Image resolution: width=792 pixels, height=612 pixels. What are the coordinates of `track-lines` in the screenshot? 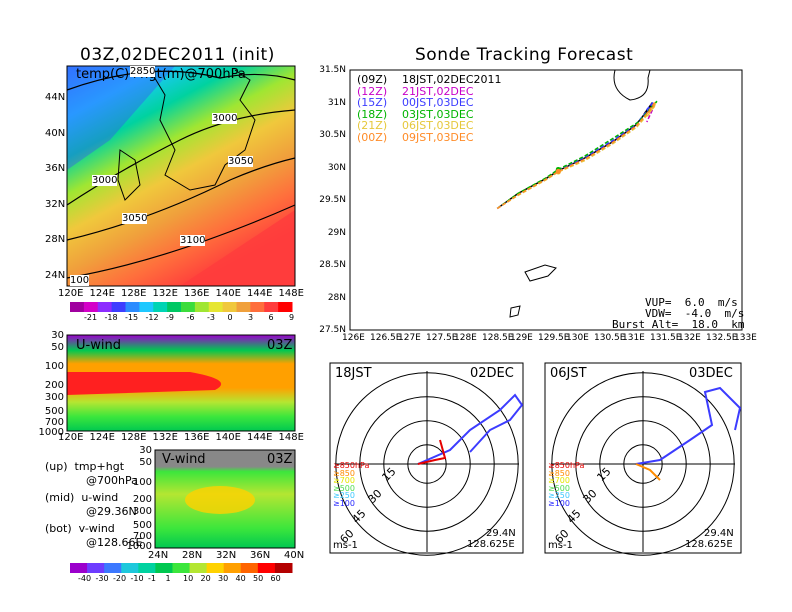 It's located at (577, 155).